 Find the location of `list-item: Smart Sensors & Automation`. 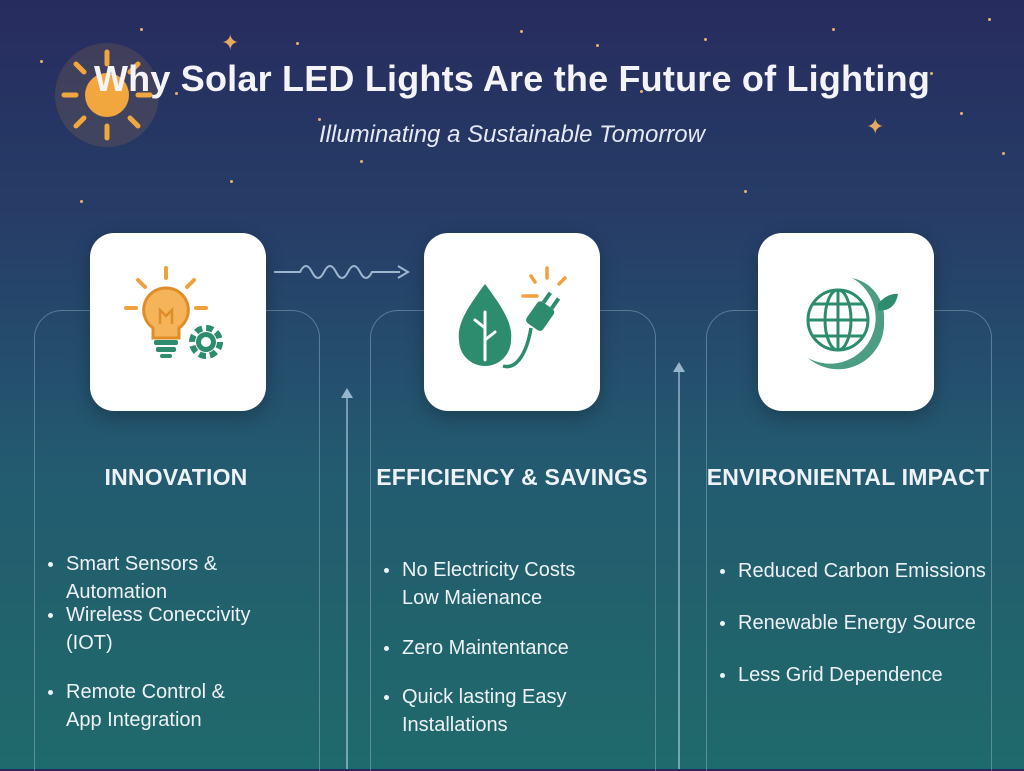

list-item: Smart Sensors & Automation is located at coordinates (181, 578).